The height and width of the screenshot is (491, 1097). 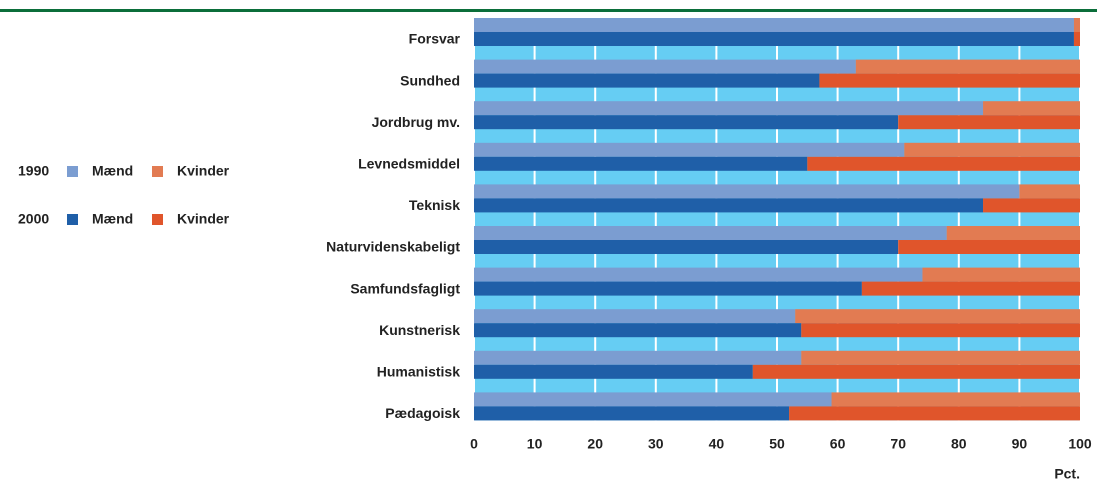 I want to click on x-tick-label: 70, so click(x=898, y=444).